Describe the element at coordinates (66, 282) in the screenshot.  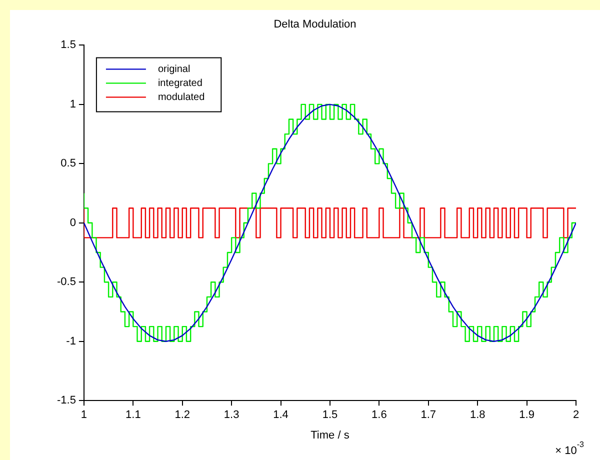
I see `y-tick-label: -0.5` at that location.